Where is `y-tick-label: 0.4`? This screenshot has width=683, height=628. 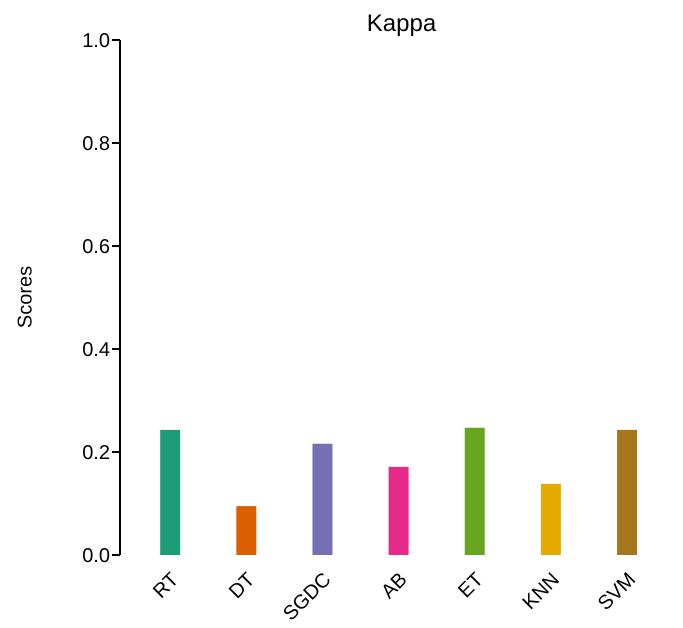
y-tick-label: 0.4 is located at coordinates (96, 350).